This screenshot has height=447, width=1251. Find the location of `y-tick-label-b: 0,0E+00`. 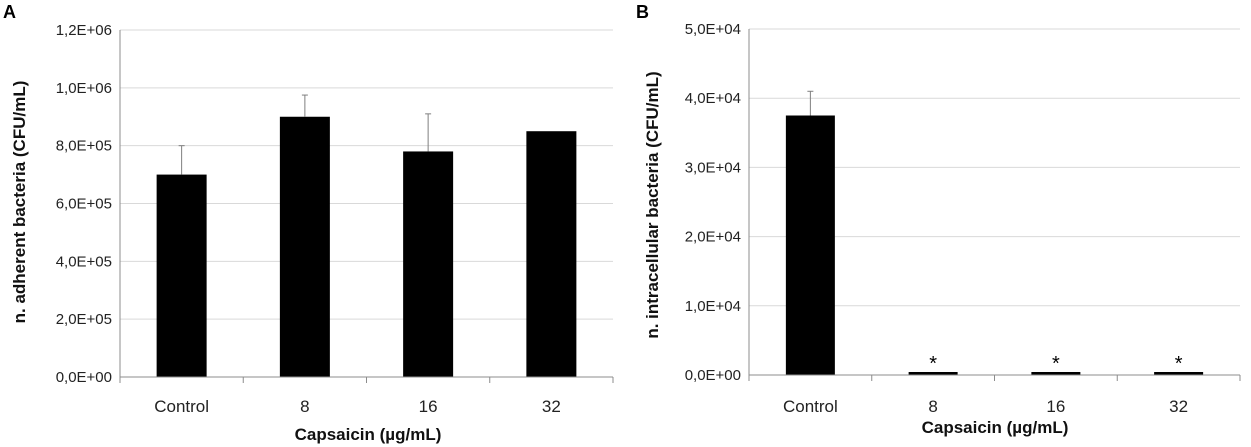

y-tick-label-b: 0,0E+00 is located at coordinates (713, 375).